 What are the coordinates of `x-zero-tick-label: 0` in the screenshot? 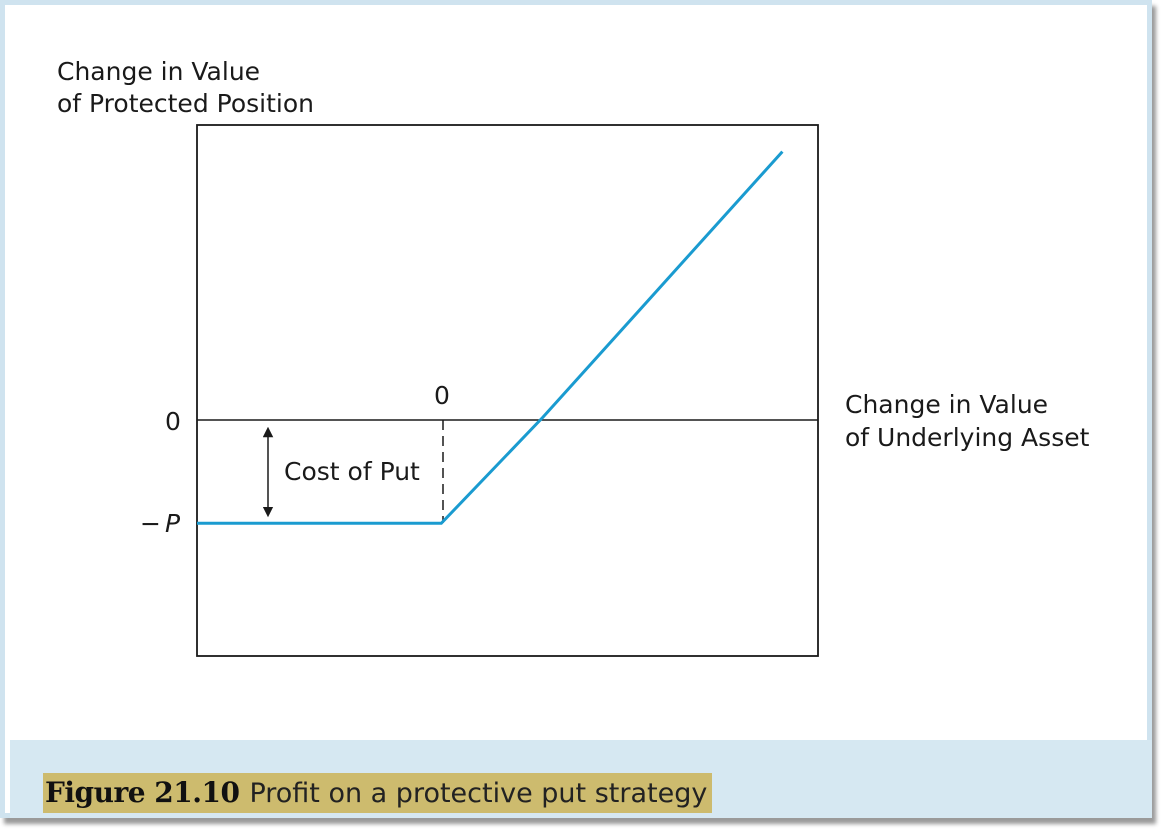 It's located at (442, 395).